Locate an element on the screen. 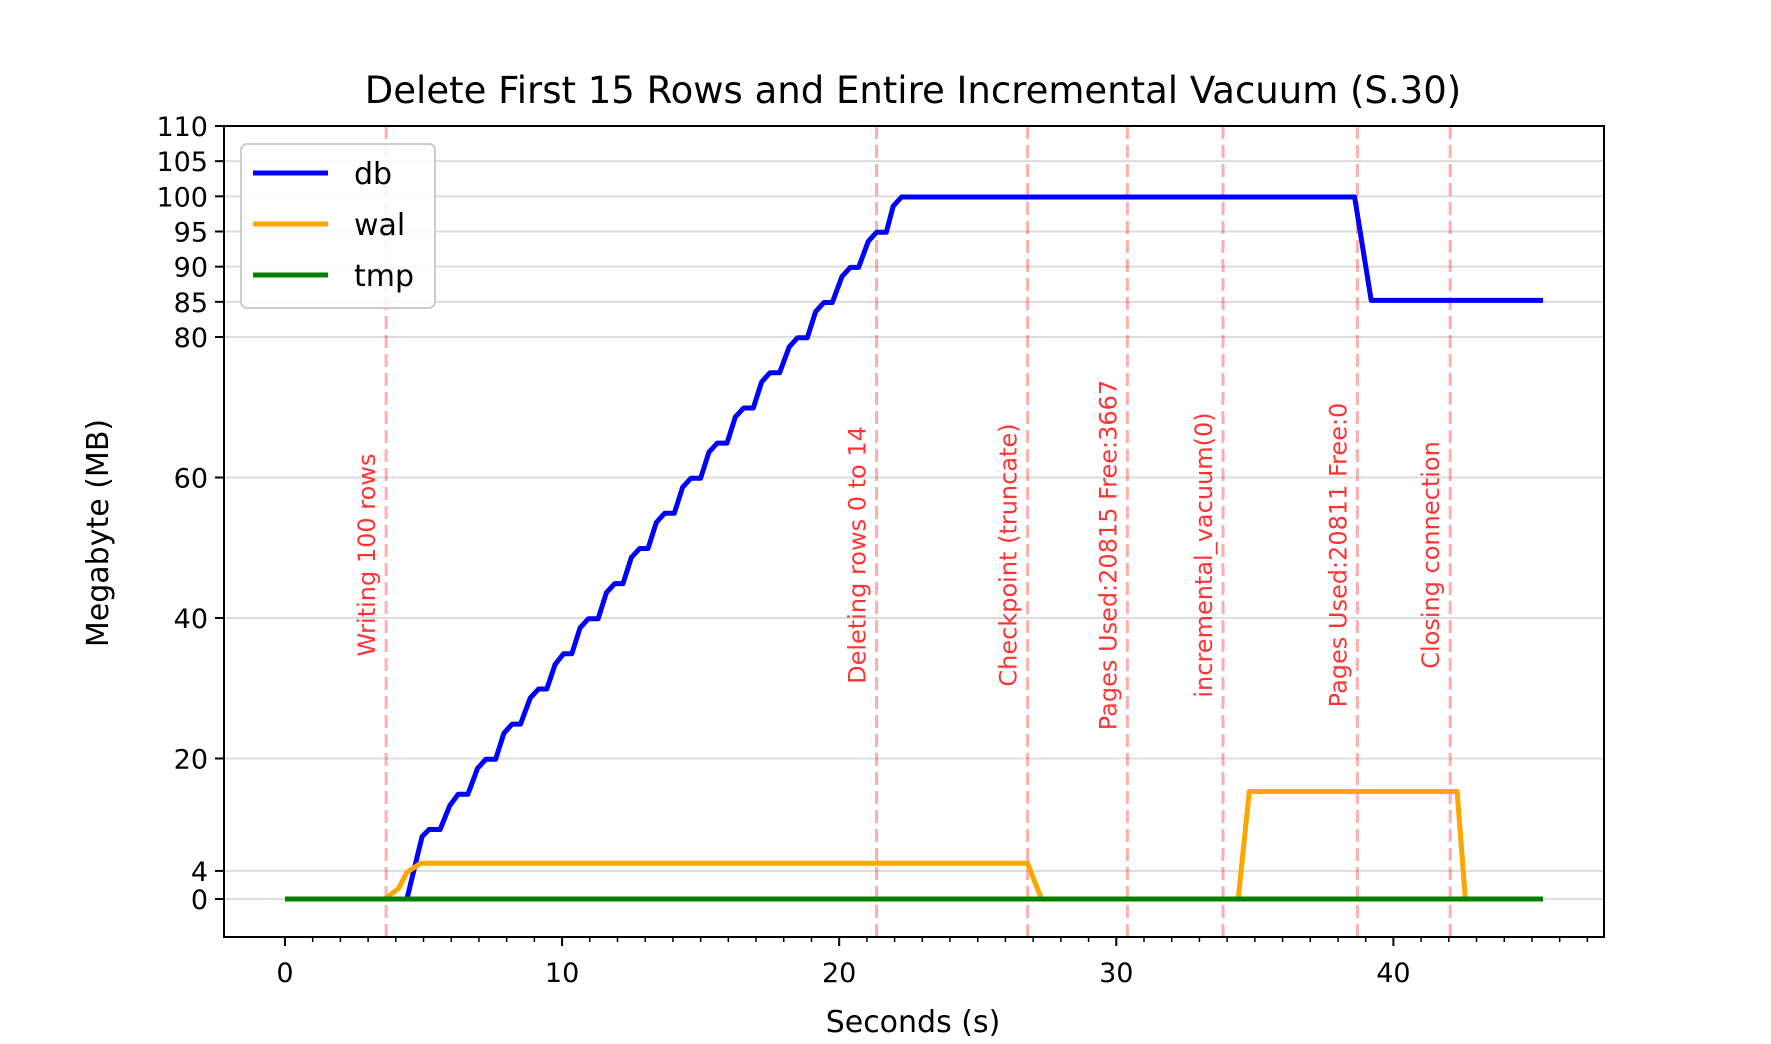  x-tick-label: 20 is located at coordinates (839, 973).